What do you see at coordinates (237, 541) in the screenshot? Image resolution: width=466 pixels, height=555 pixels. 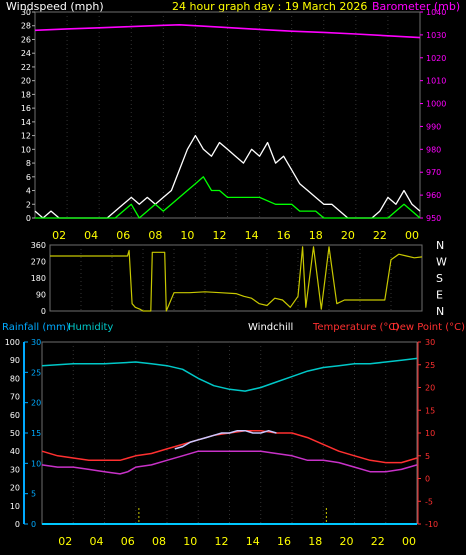 I see `temp-x-axis: 02 04 06 08 10 12 14 16 18 20 22 00` at bounding box center [237, 541].